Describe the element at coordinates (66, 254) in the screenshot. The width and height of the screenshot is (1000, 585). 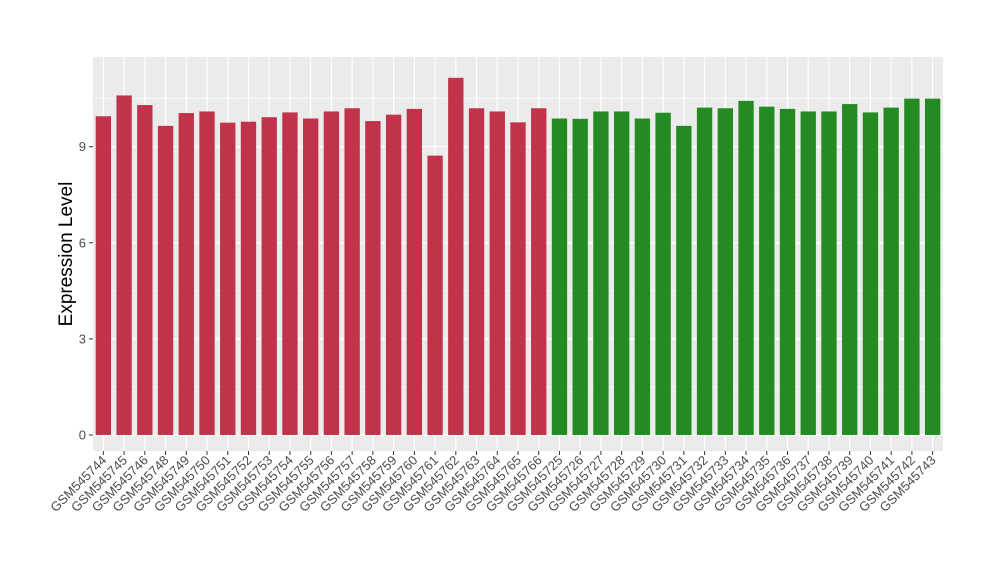
I see `y-axis-label: Expression Level` at that location.